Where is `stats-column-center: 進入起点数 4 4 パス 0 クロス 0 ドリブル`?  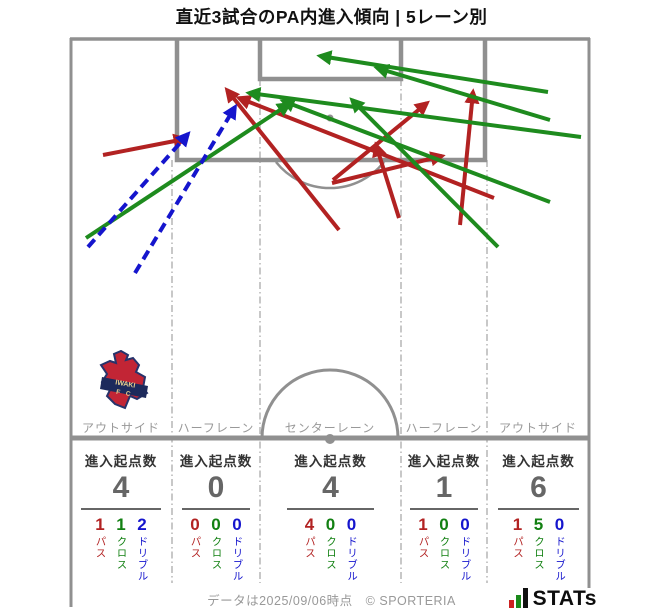
stats-column-center: 進入起点数 4 4 パス 0 クロス 0 ドリブル is located at coordinates (330, 512).